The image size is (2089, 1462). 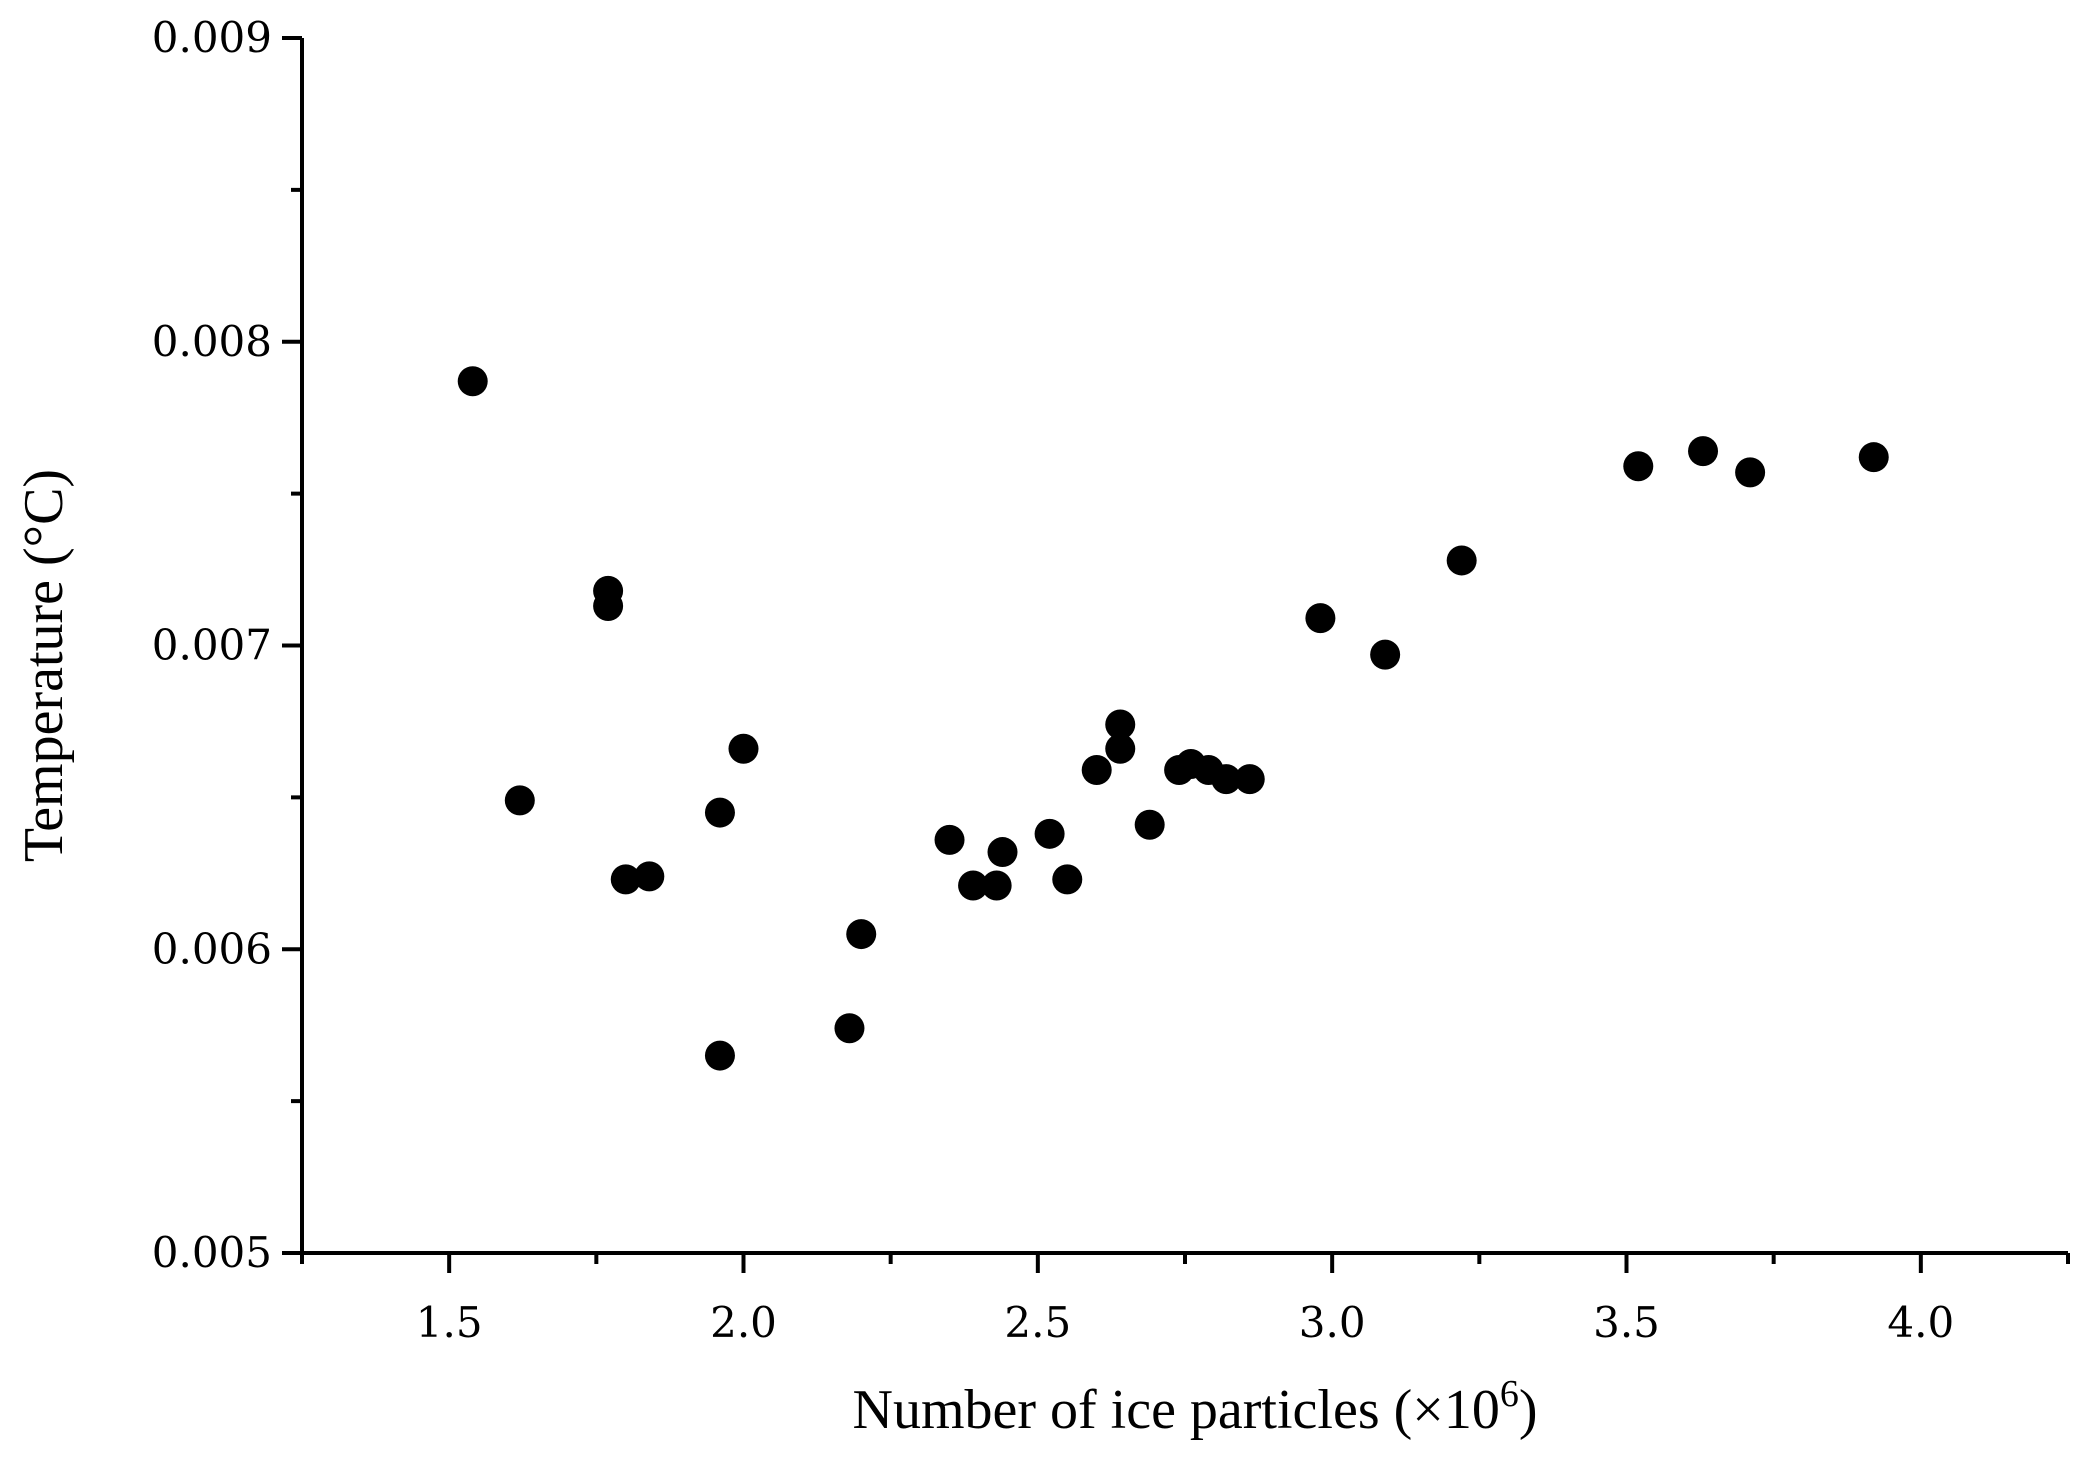 What do you see at coordinates (212, 341) in the screenshot?
I see `y-tick-label: 0.008` at bounding box center [212, 341].